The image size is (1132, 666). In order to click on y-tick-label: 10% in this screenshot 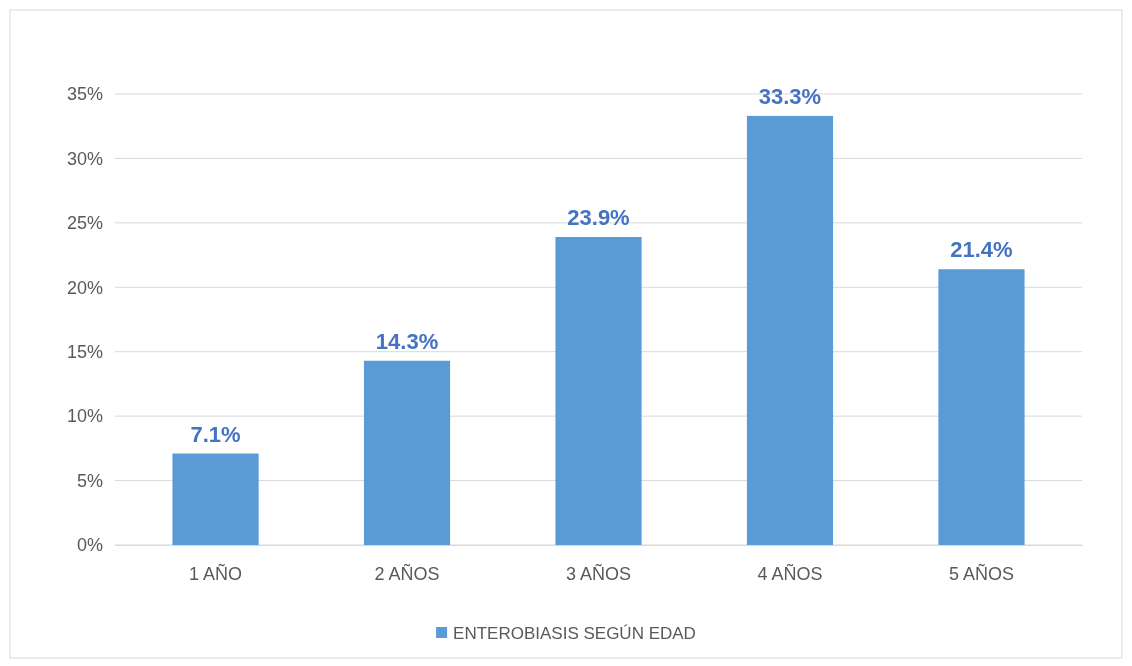, I will do `click(84, 416)`.